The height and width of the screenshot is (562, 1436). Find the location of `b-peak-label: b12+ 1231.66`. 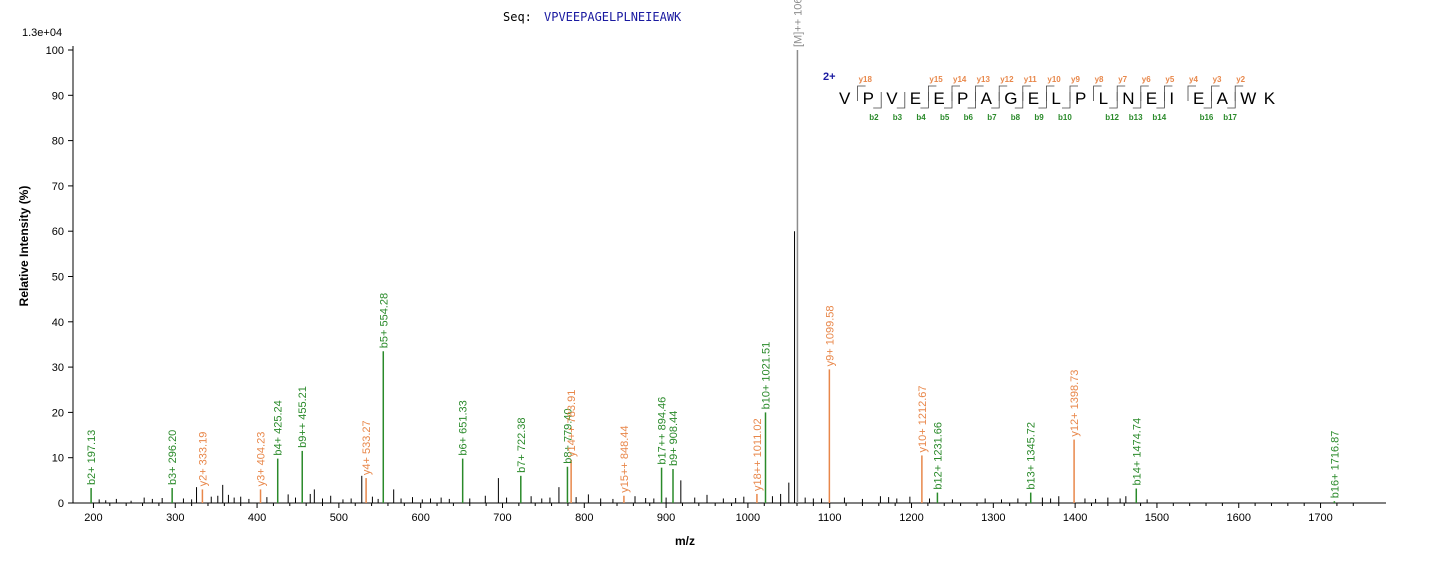

b-peak-label: b12+ 1231.66 is located at coordinates (938, 456).